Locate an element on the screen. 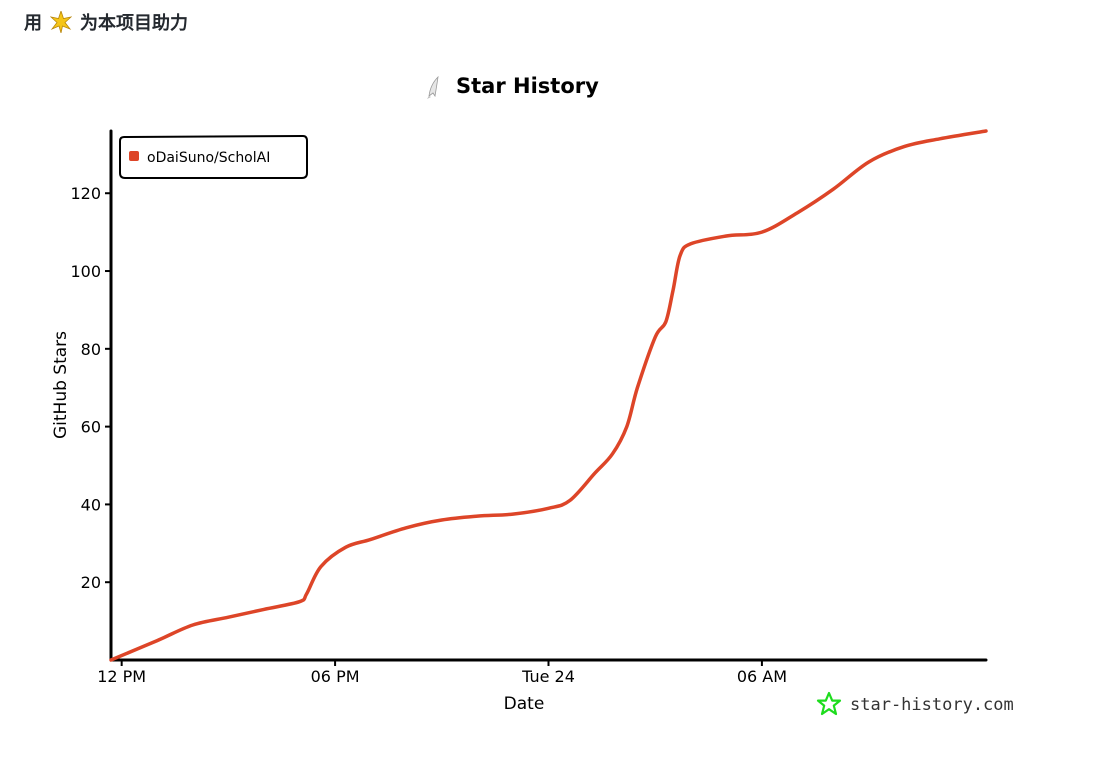 This screenshot has width=1100, height=762. star-outline-icon is located at coordinates (829, 703).